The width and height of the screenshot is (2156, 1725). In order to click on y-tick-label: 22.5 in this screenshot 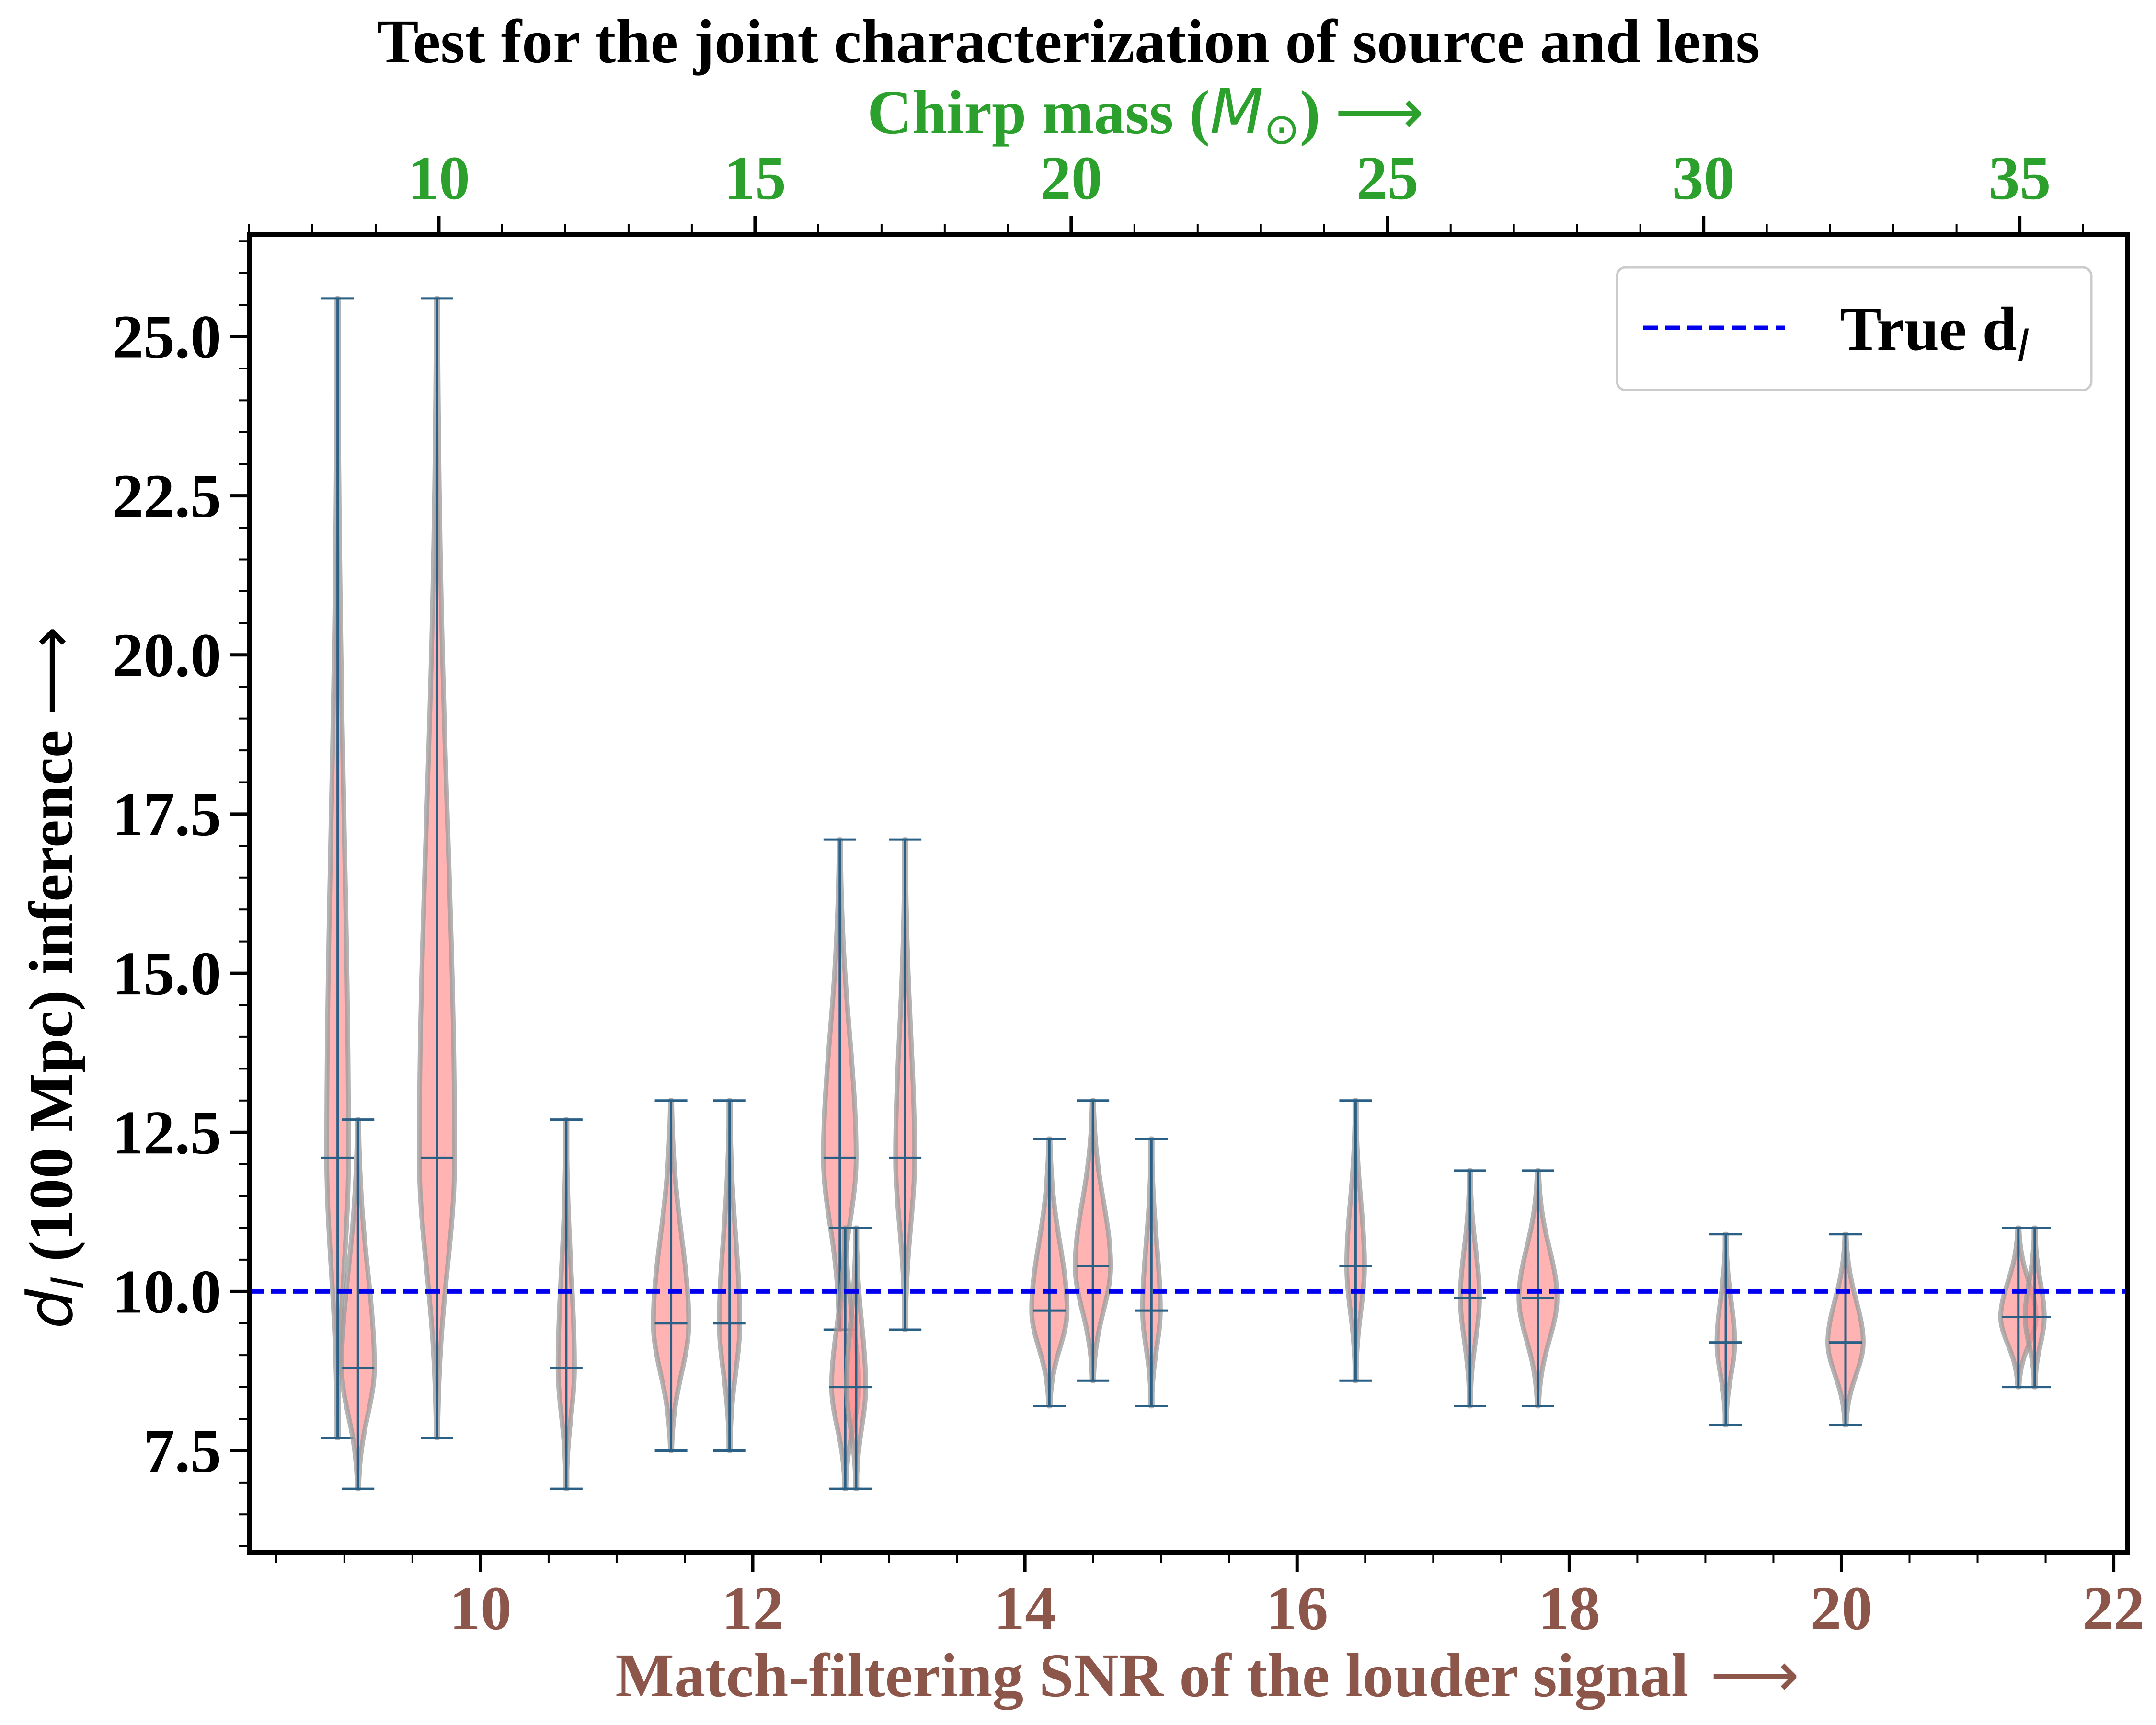, I will do `click(167, 496)`.